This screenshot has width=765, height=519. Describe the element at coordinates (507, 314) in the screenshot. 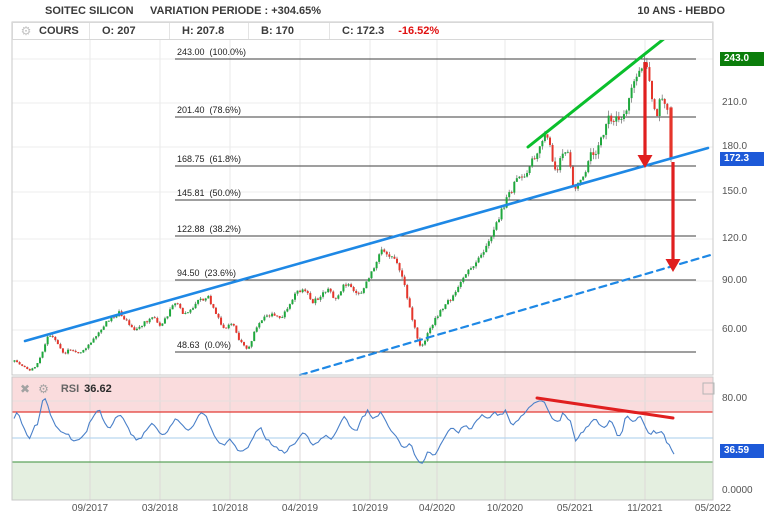

I see `support-trendline-dashed` at that location.